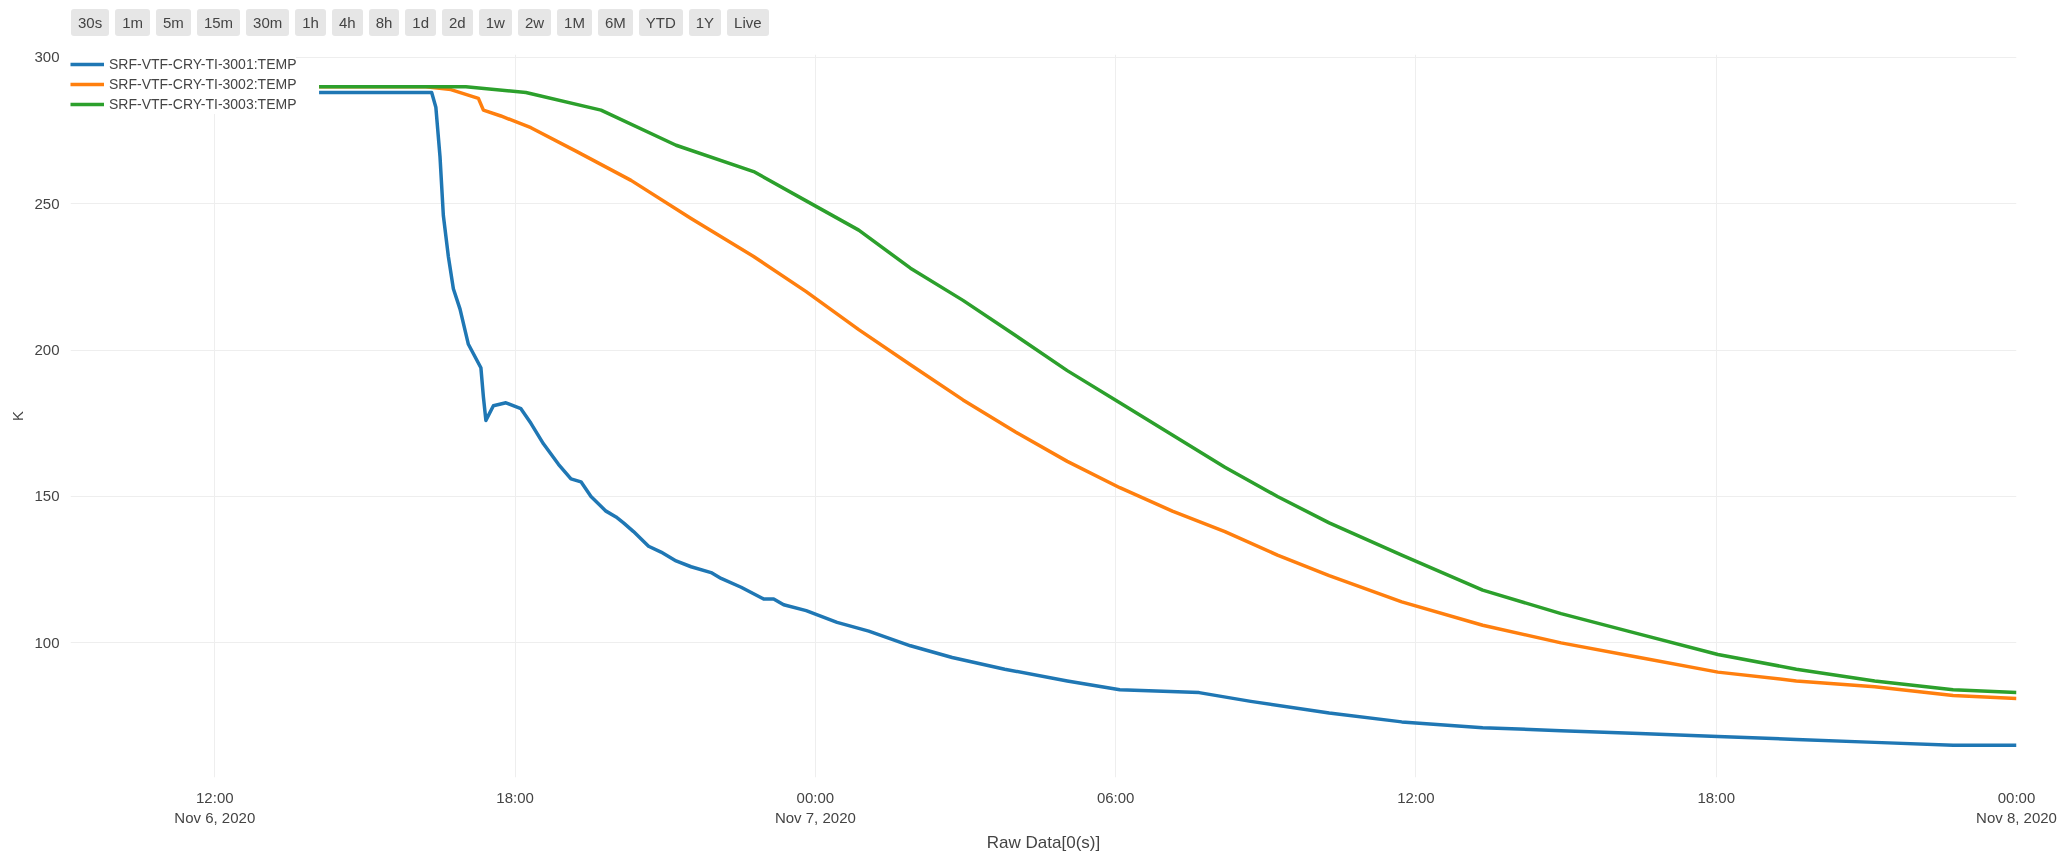 The width and height of the screenshot is (2071, 857). Describe the element at coordinates (660, 23) in the screenshot. I see `text: YTD` at that location.